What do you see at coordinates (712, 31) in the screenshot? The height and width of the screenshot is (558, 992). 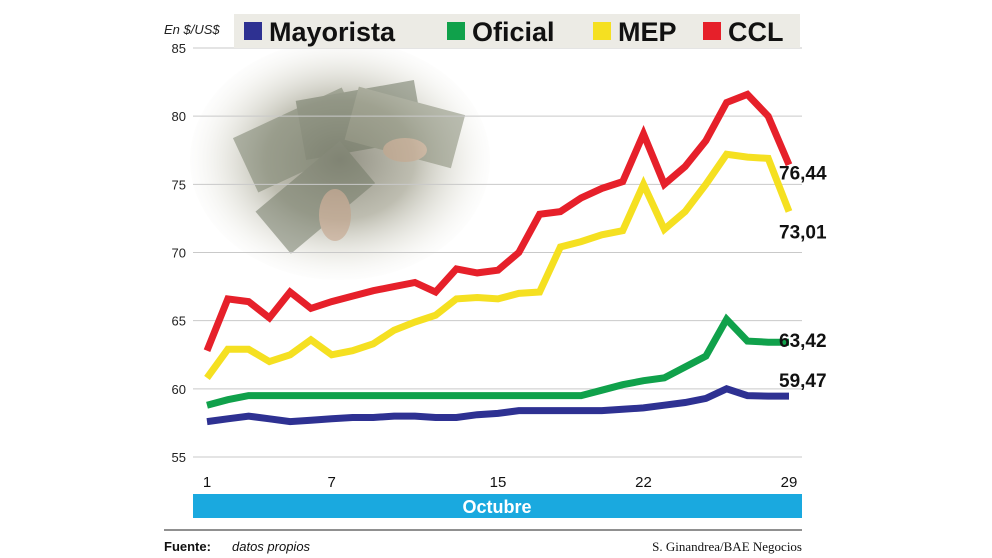 I see `legend-swatch-ccl` at bounding box center [712, 31].